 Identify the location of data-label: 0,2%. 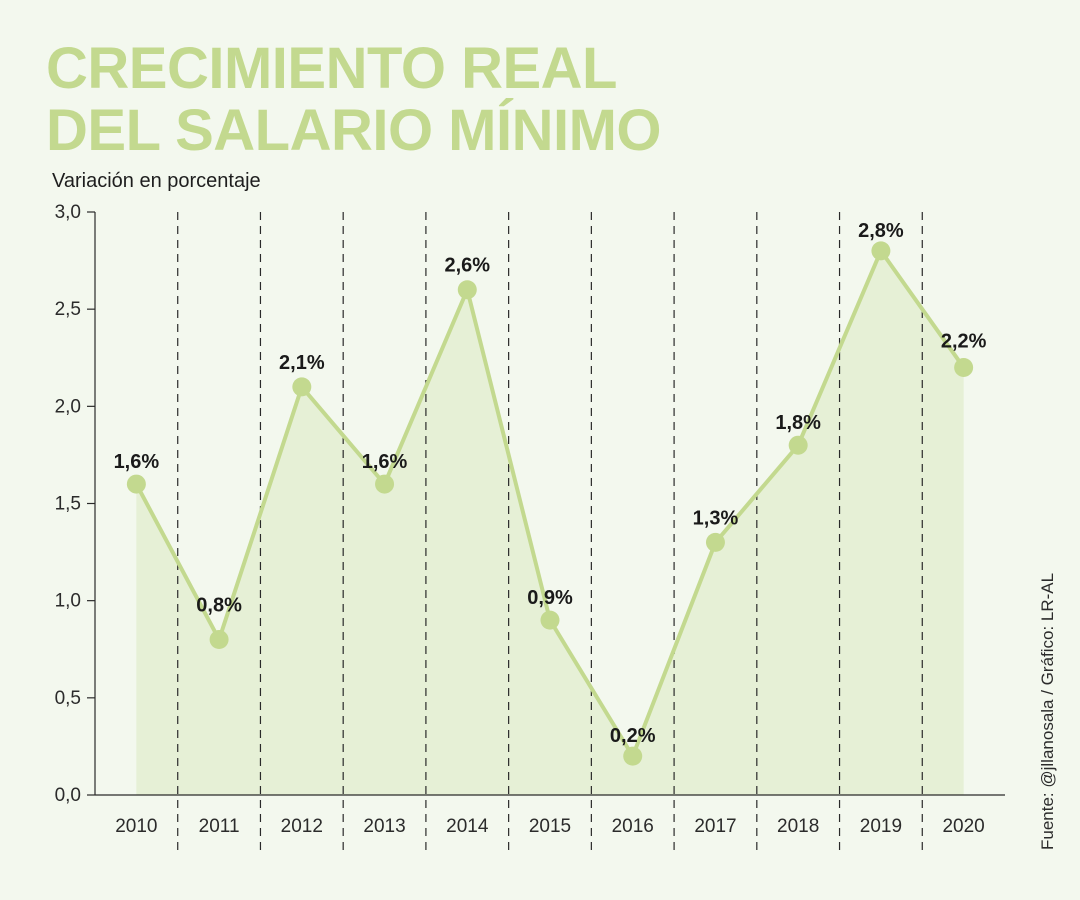
(633, 736).